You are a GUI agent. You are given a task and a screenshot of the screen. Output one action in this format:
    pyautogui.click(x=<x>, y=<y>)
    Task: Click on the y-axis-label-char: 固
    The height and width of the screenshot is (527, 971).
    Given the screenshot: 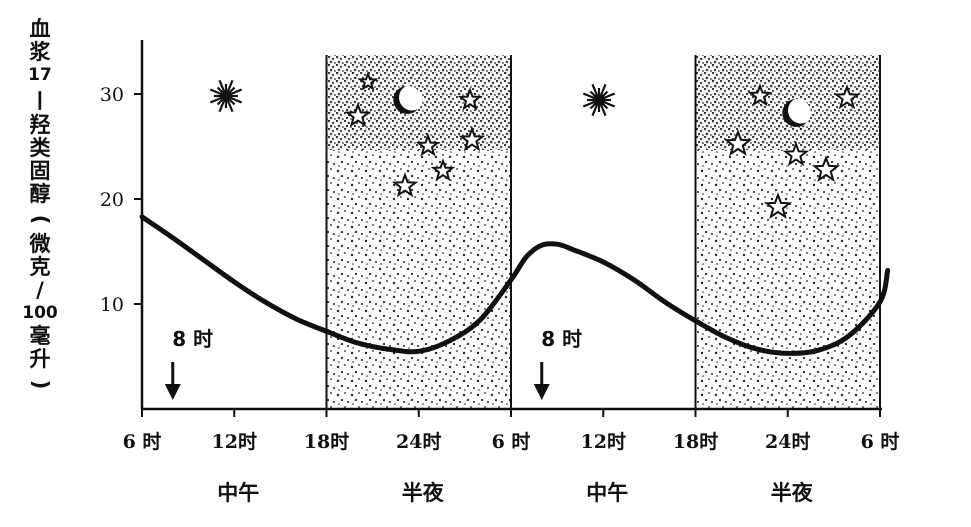 What is the action you would take?
    pyautogui.click(x=40, y=171)
    